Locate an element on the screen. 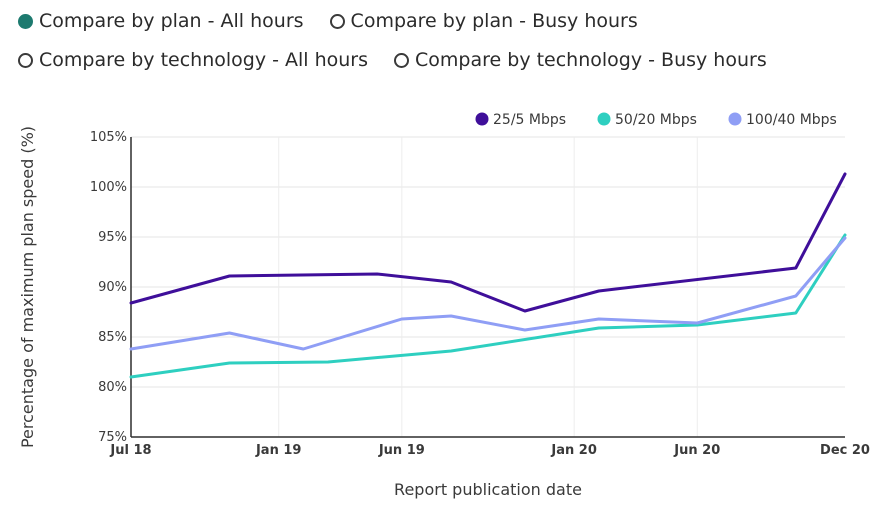 Image resolution: width=885 pixels, height=509 pixels. y-tick-label: 85% is located at coordinates (112, 337).